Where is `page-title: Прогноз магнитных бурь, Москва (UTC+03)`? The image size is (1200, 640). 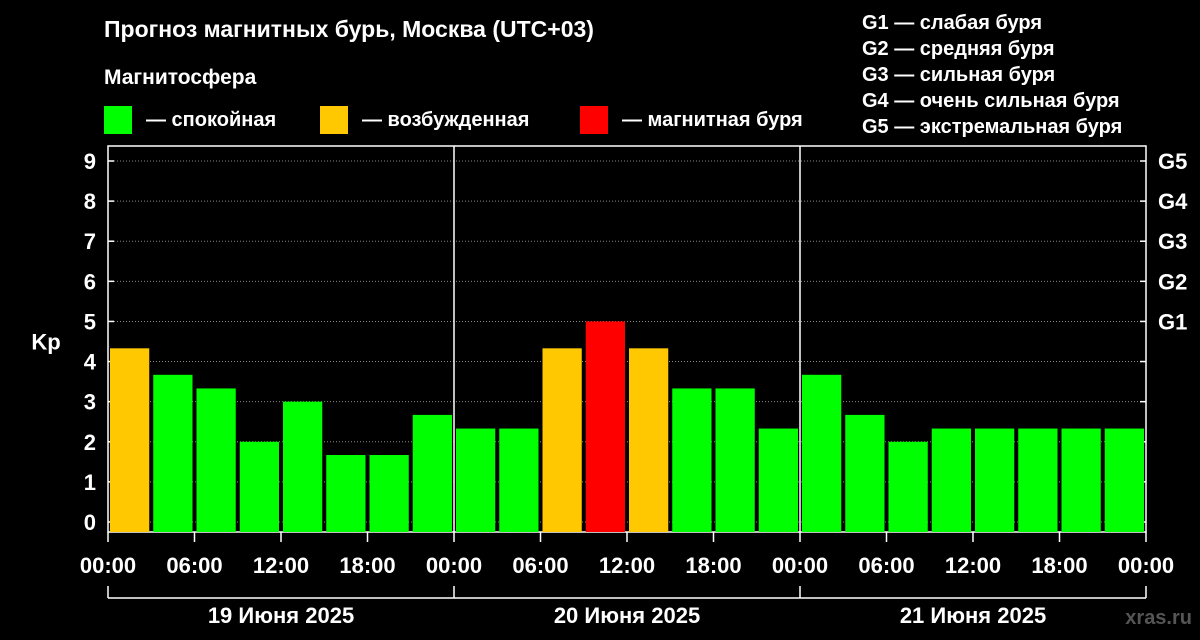 page-title: Прогноз магнитных бурь, Москва (UTC+03) is located at coordinates (349, 29).